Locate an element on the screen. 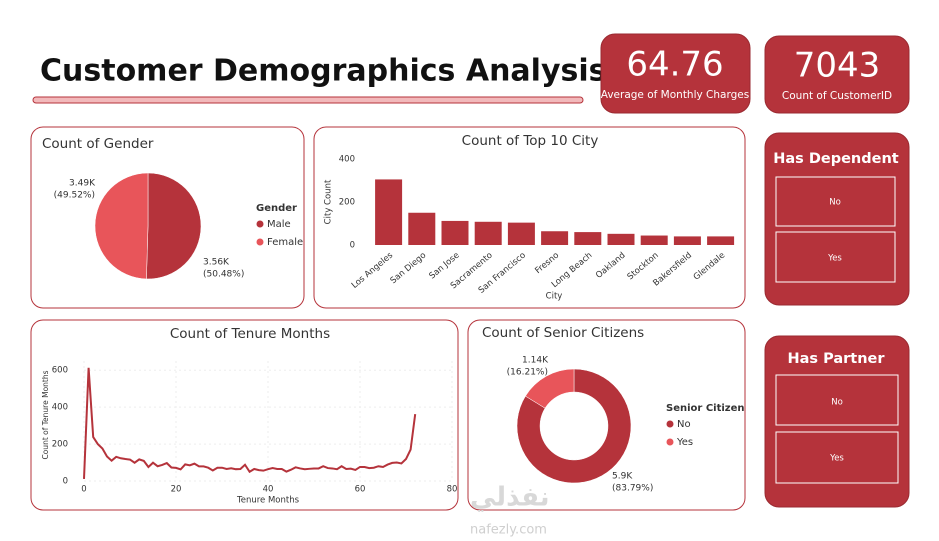 The width and height of the screenshot is (939, 541). legend-title: Senior Citizen is located at coordinates (705, 408).